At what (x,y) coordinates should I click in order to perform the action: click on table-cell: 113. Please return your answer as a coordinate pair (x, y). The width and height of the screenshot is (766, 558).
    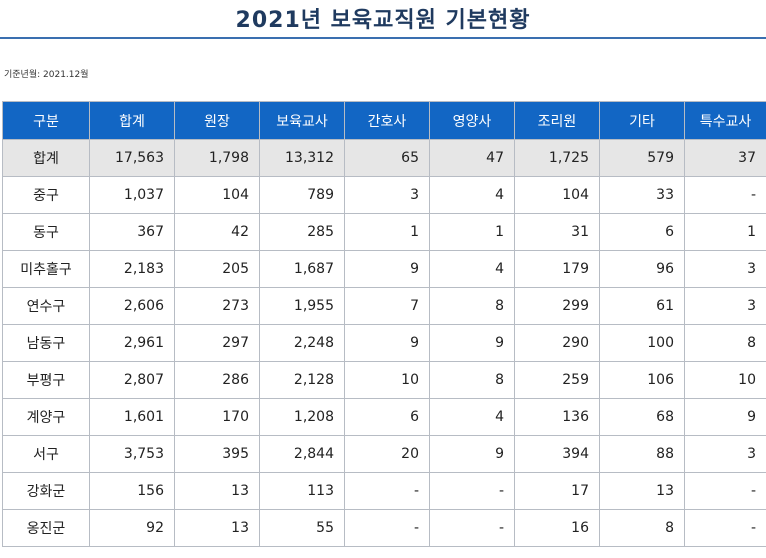
    Looking at the image, I should click on (302, 491).